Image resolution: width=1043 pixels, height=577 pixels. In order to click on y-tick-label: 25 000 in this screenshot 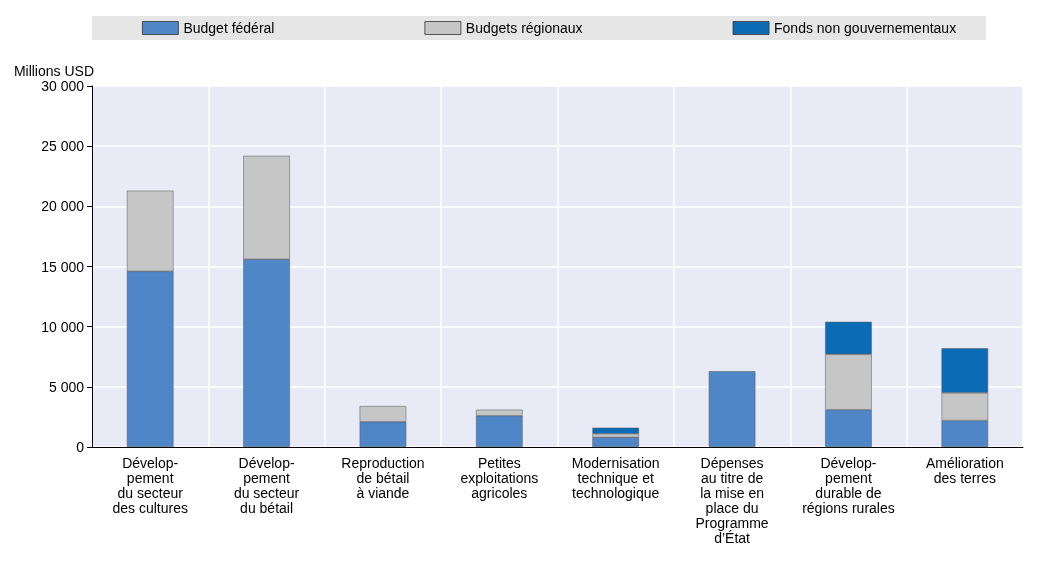, I will do `click(63, 146)`.